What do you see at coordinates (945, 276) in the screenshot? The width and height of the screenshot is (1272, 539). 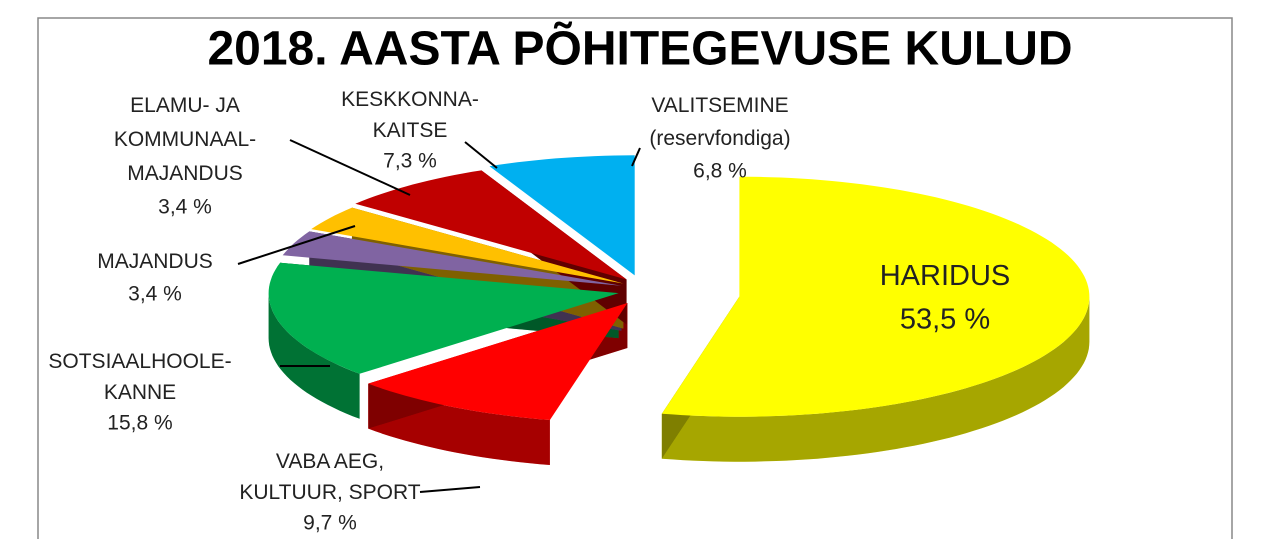 I see `category-label: HARIDUS` at bounding box center [945, 276].